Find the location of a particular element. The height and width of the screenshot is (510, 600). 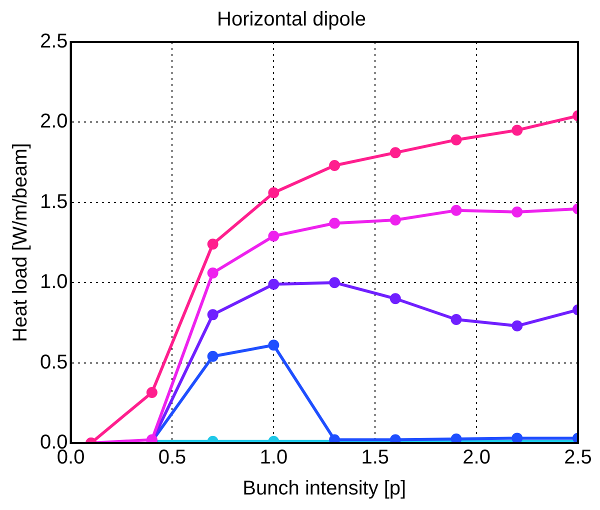

x-tick-label: 1.0 is located at coordinates (274, 457).